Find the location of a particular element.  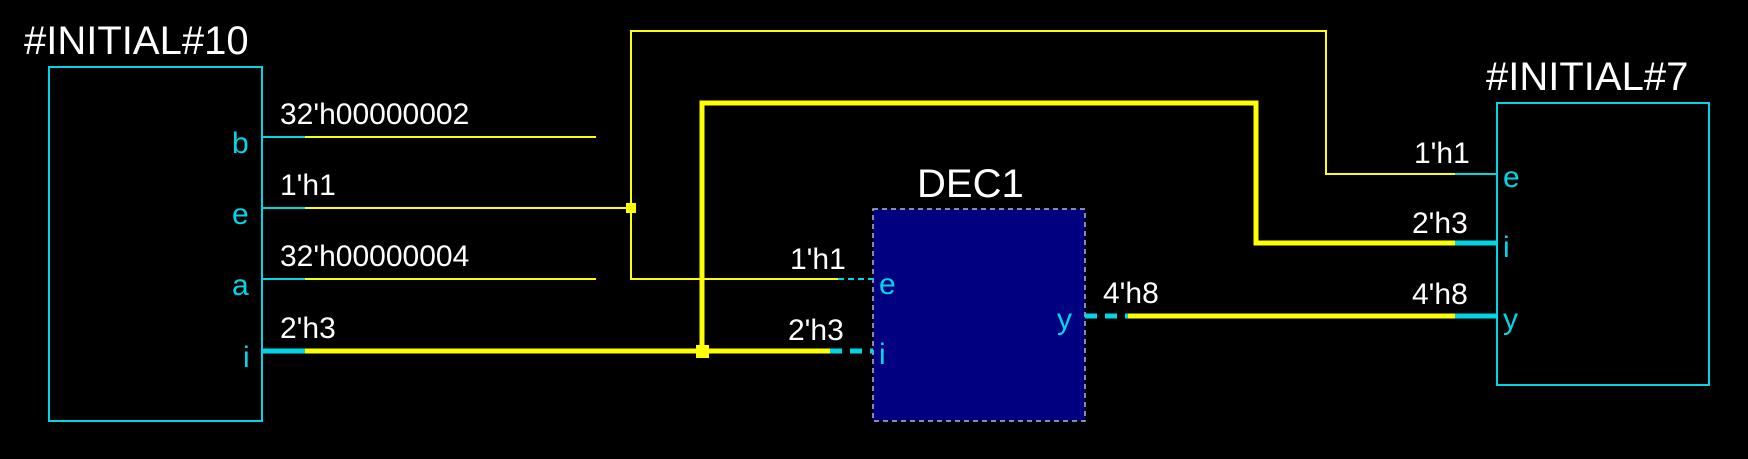

initial7-box is located at coordinates (1603, 244).